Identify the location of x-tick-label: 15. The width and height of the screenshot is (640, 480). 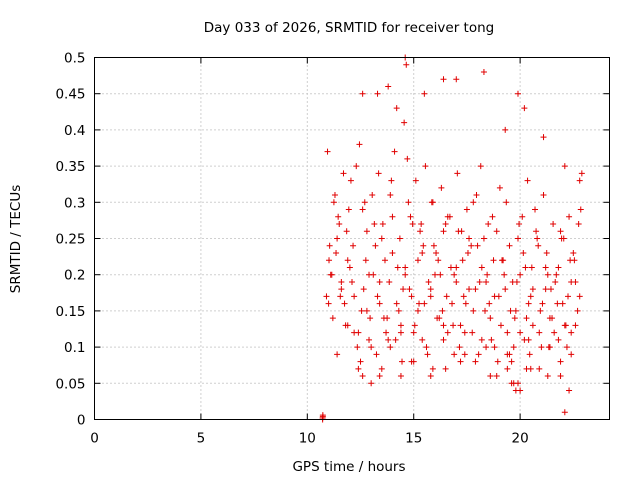
(413, 439).